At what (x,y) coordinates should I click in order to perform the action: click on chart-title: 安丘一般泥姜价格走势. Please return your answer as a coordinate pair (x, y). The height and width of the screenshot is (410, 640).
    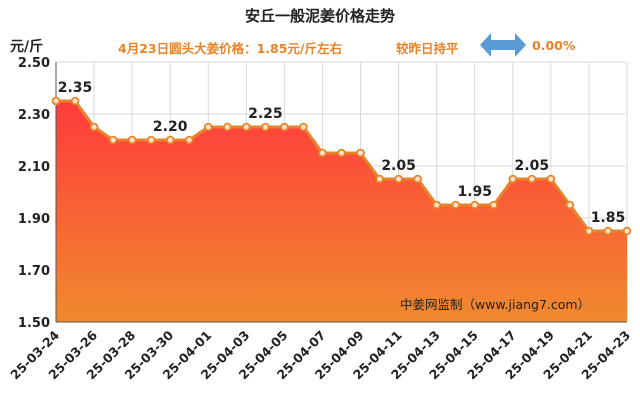
    Looking at the image, I should click on (319, 16).